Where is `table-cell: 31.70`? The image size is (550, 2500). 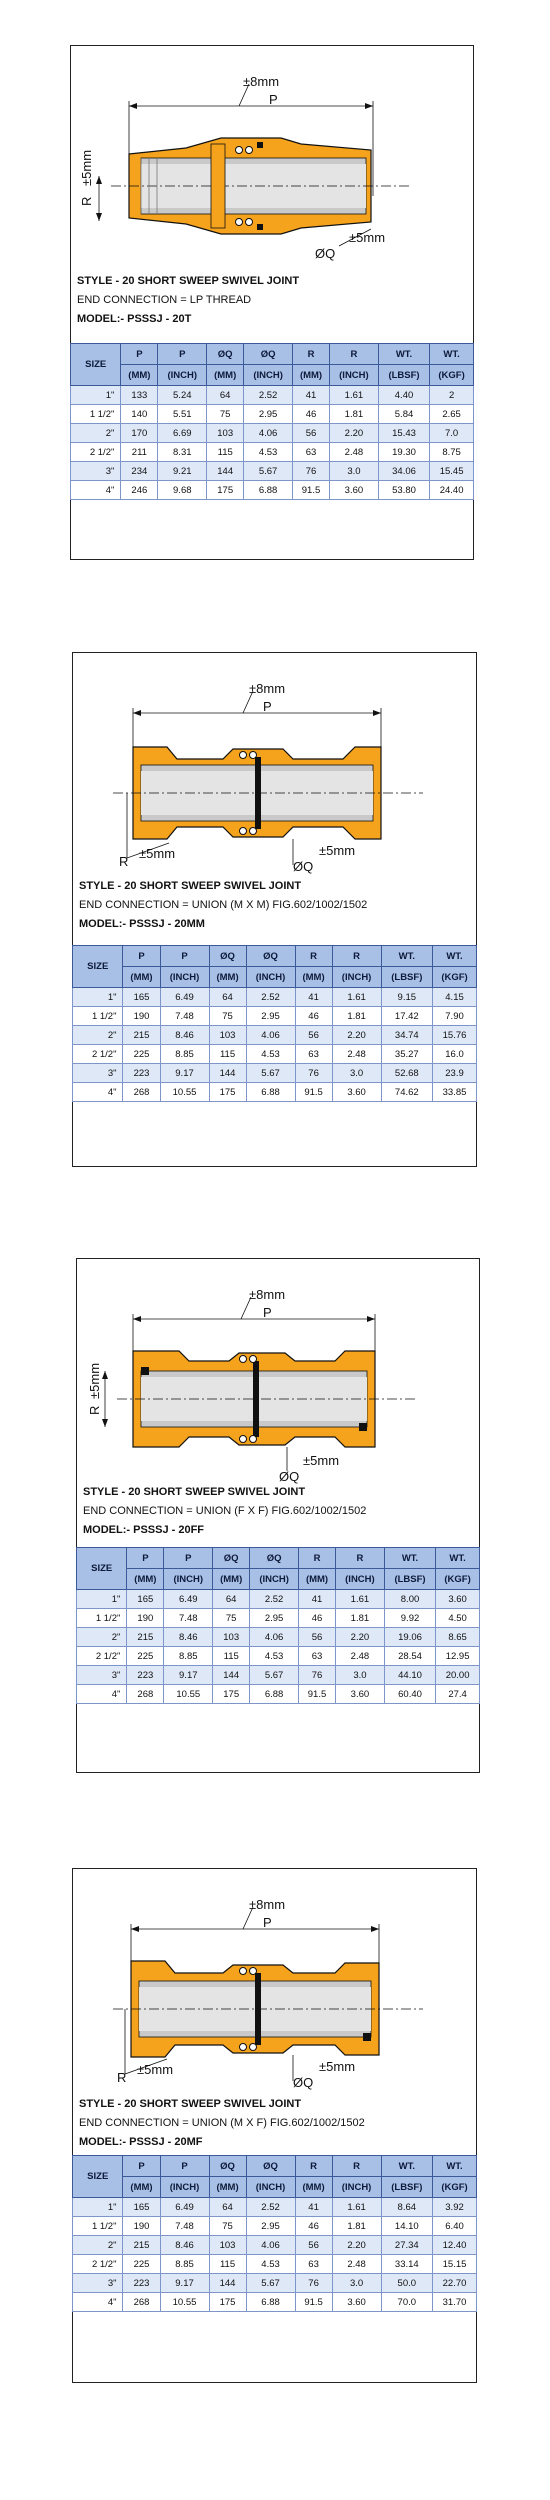 table-cell: 31.70 is located at coordinates (454, 2302).